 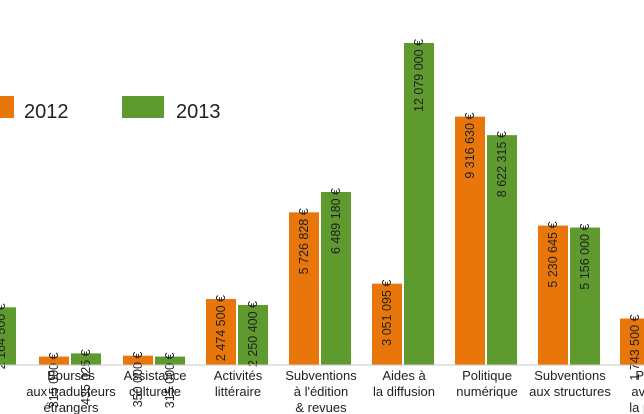 I want to click on value-label-2012-cat-4: 5 726 828 €, so click(x=304, y=241).